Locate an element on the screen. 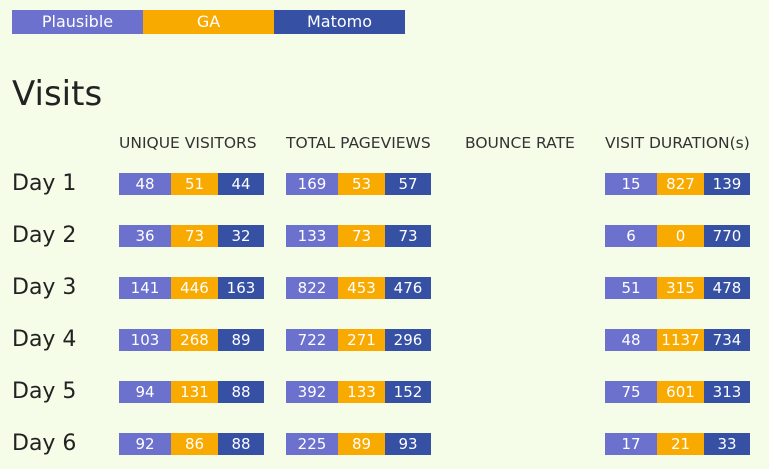 Image resolution: width=769 pixels, height=469 pixels. unique-visitors-ga-value: 86 is located at coordinates (194, 444).